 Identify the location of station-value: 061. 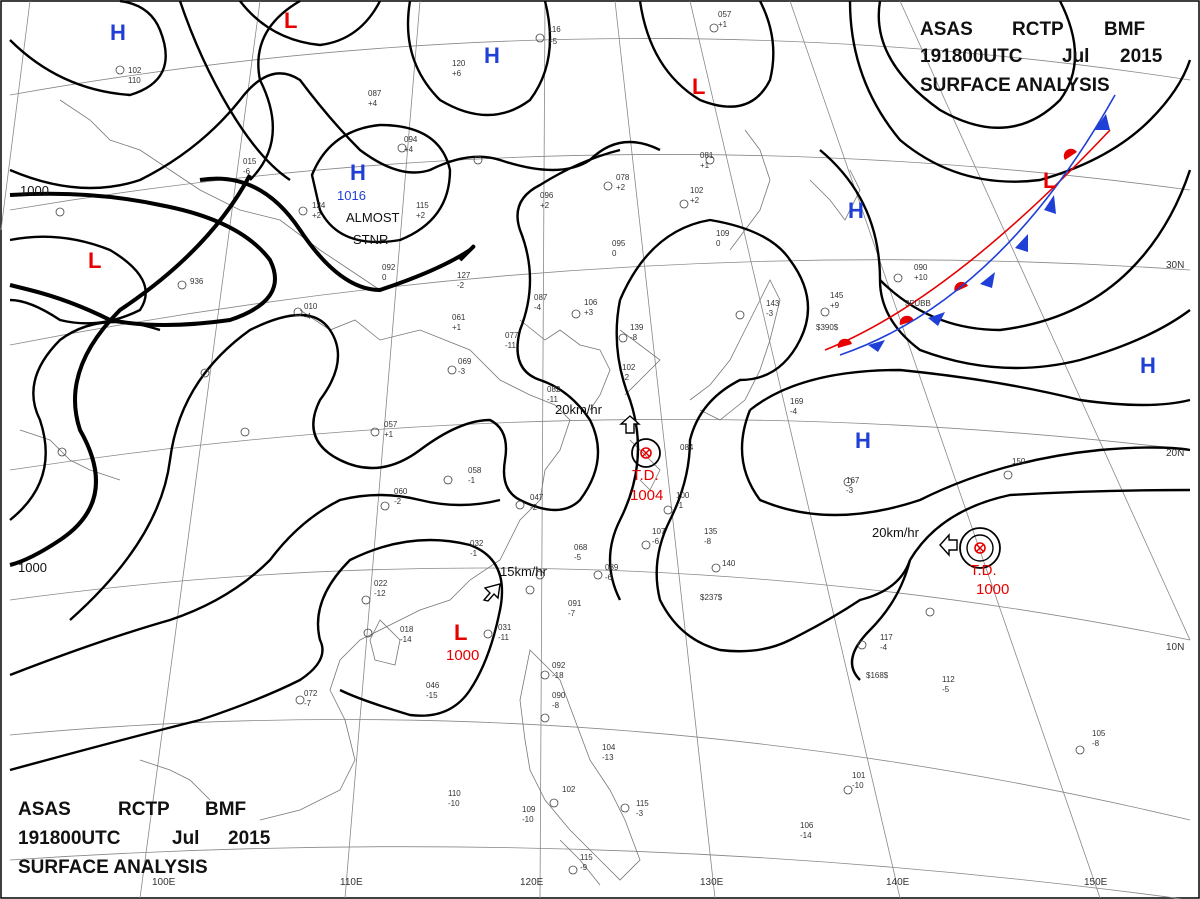
(459, 317).